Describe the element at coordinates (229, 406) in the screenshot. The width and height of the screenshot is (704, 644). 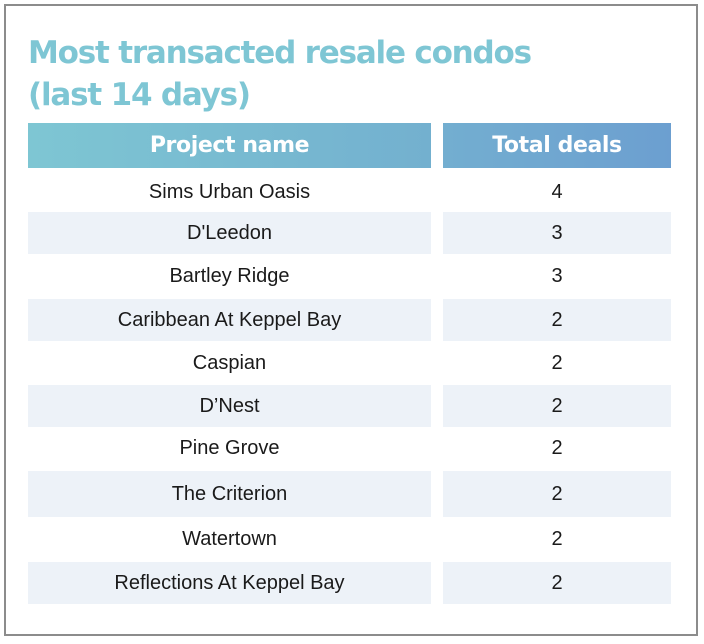
I see `table-cell-project-name: D’Nest` at that location.